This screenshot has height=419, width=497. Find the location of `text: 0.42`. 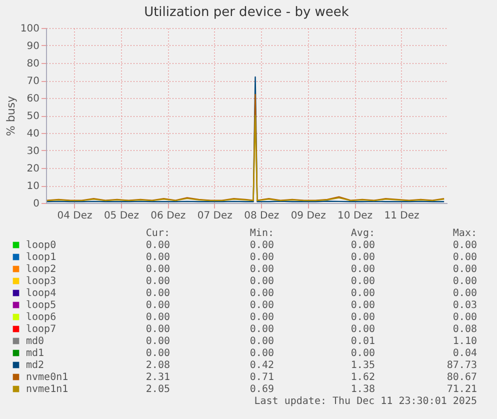

text: 0.42 is located at coordinates (262, 365).